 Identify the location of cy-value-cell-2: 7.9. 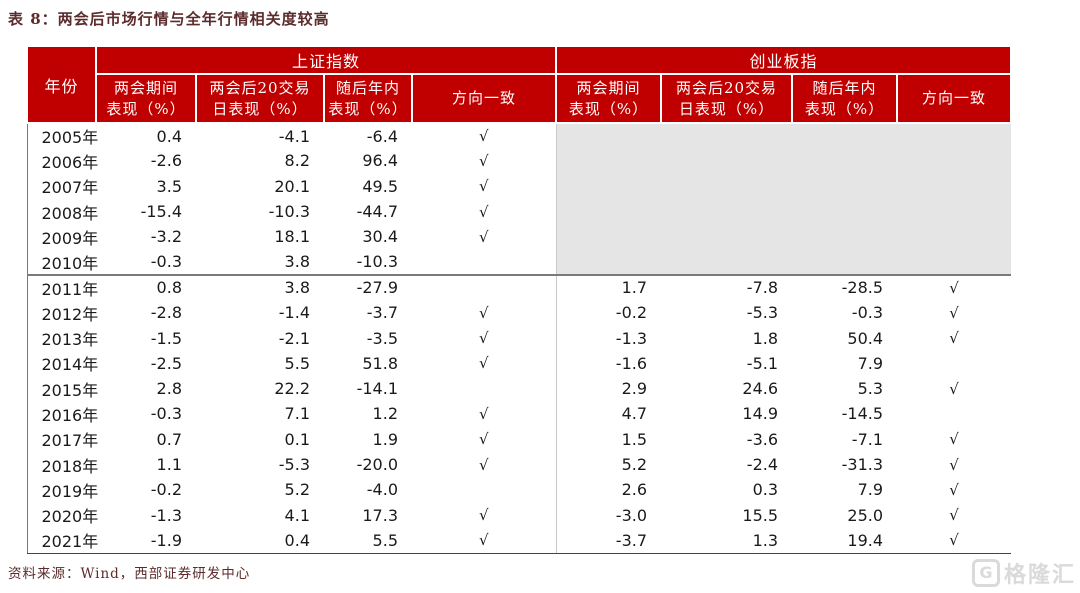
(870, 490).